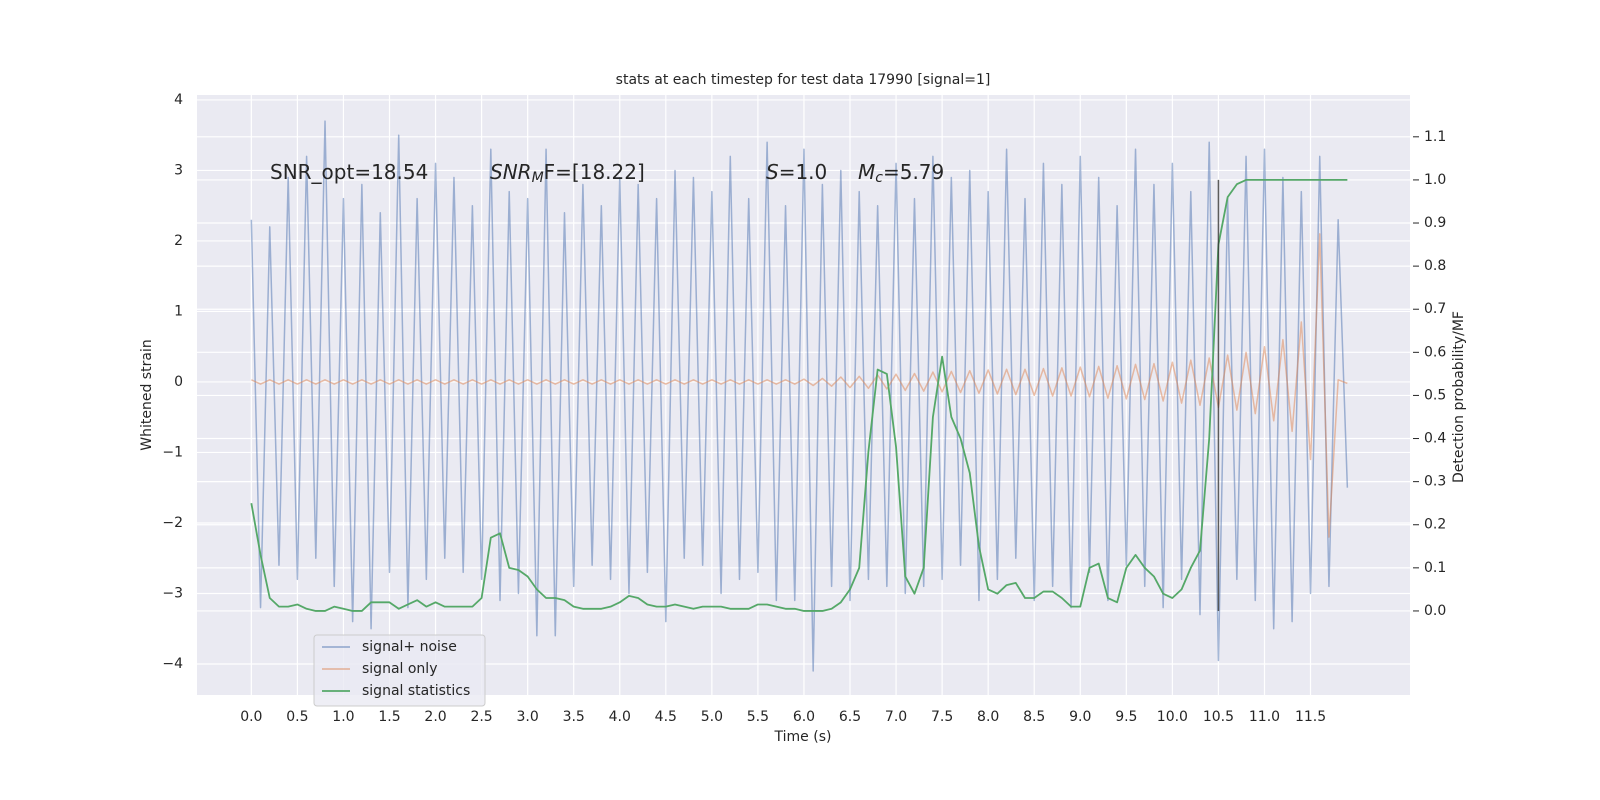  Describe the element at coordinates (528, 717) in the screenshot. I see `x-tick-label: 3.0` at that location.